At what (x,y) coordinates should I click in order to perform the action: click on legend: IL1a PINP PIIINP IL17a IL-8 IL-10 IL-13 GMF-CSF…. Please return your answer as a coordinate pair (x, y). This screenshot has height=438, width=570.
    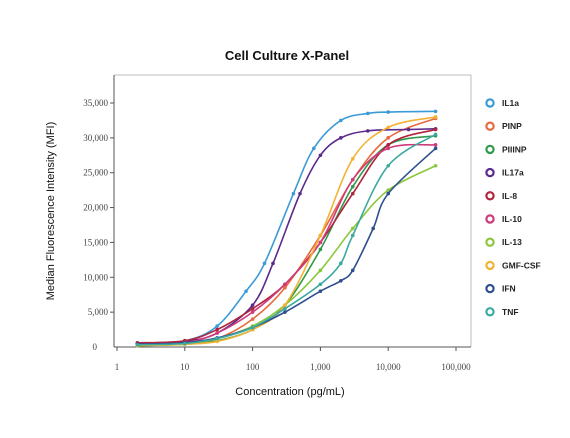
    Looking at the image, I should click on (513, 207).